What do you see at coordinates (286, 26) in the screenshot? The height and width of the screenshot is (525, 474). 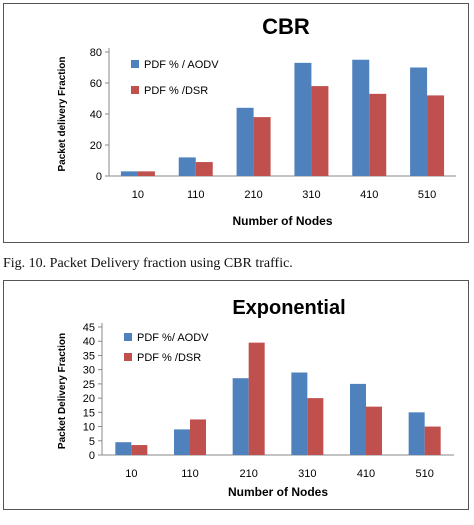 I see `cbr-chart-title: CBR` at bounding box center [286, 26].